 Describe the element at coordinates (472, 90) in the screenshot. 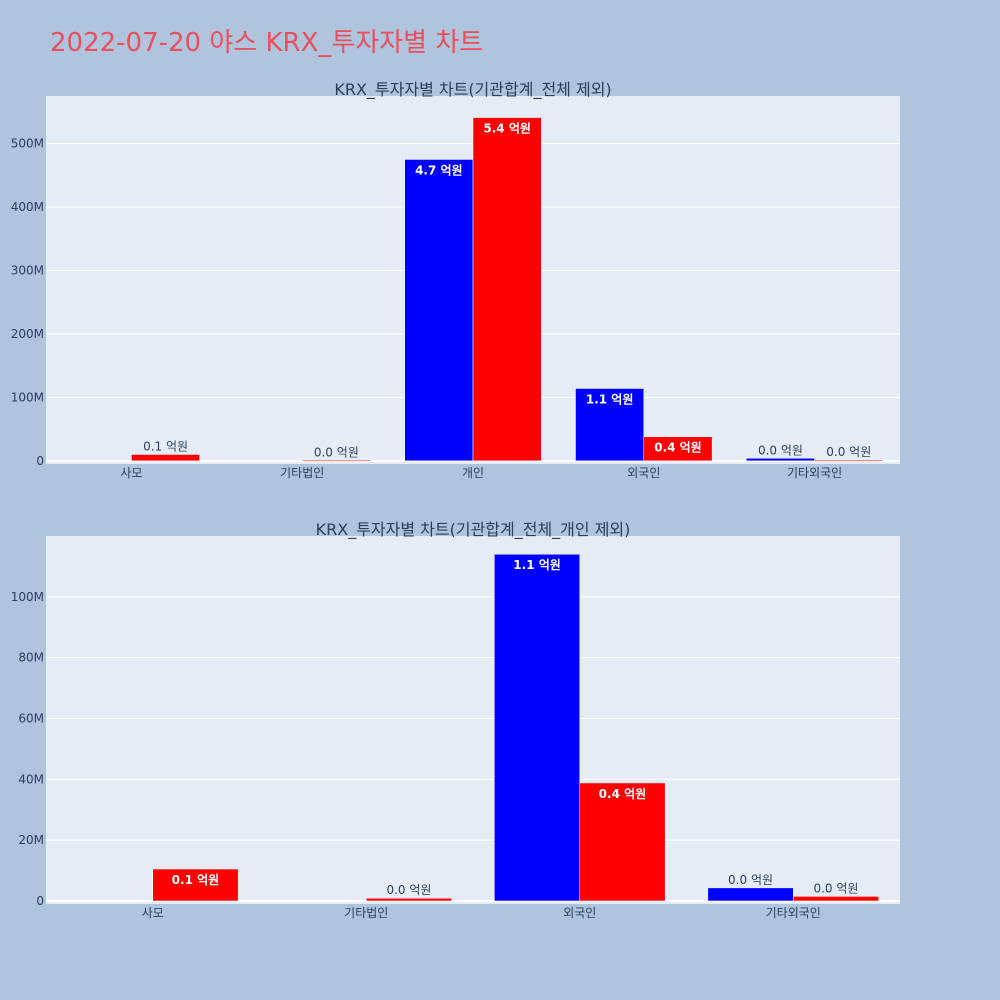

I see `chart-title: KRX_투자자별 차트(기관합계_전체 제외)` at that location.